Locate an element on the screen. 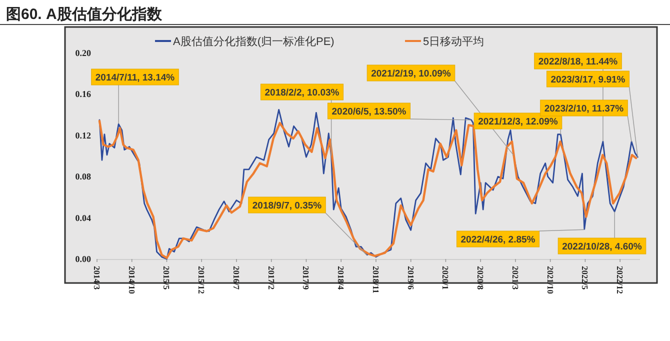 This screenshot has width=670, height=341. legend-label: 5日移动平均 is located at coordinates (453, 42).